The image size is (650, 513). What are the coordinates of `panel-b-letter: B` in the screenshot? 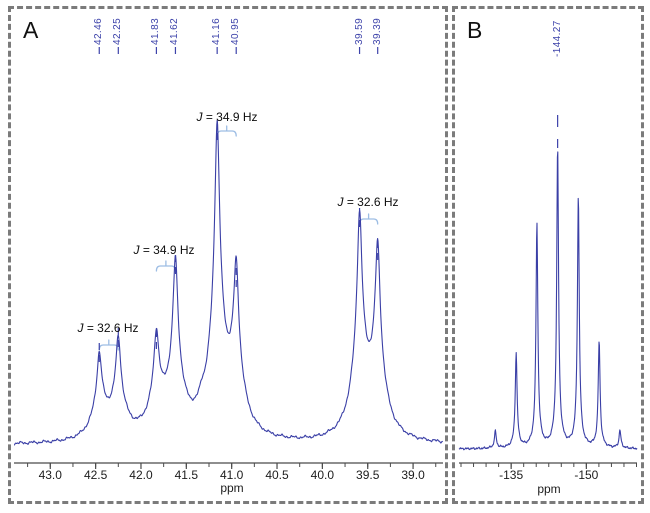 It's located at (475, 30).